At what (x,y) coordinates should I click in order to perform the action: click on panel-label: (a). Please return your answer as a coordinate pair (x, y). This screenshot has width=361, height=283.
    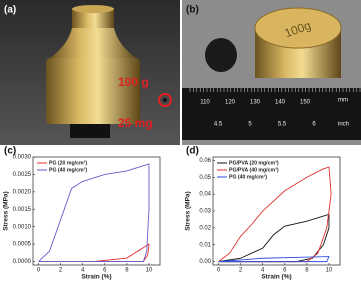
    Looking at the image, I should click on (10, 10).